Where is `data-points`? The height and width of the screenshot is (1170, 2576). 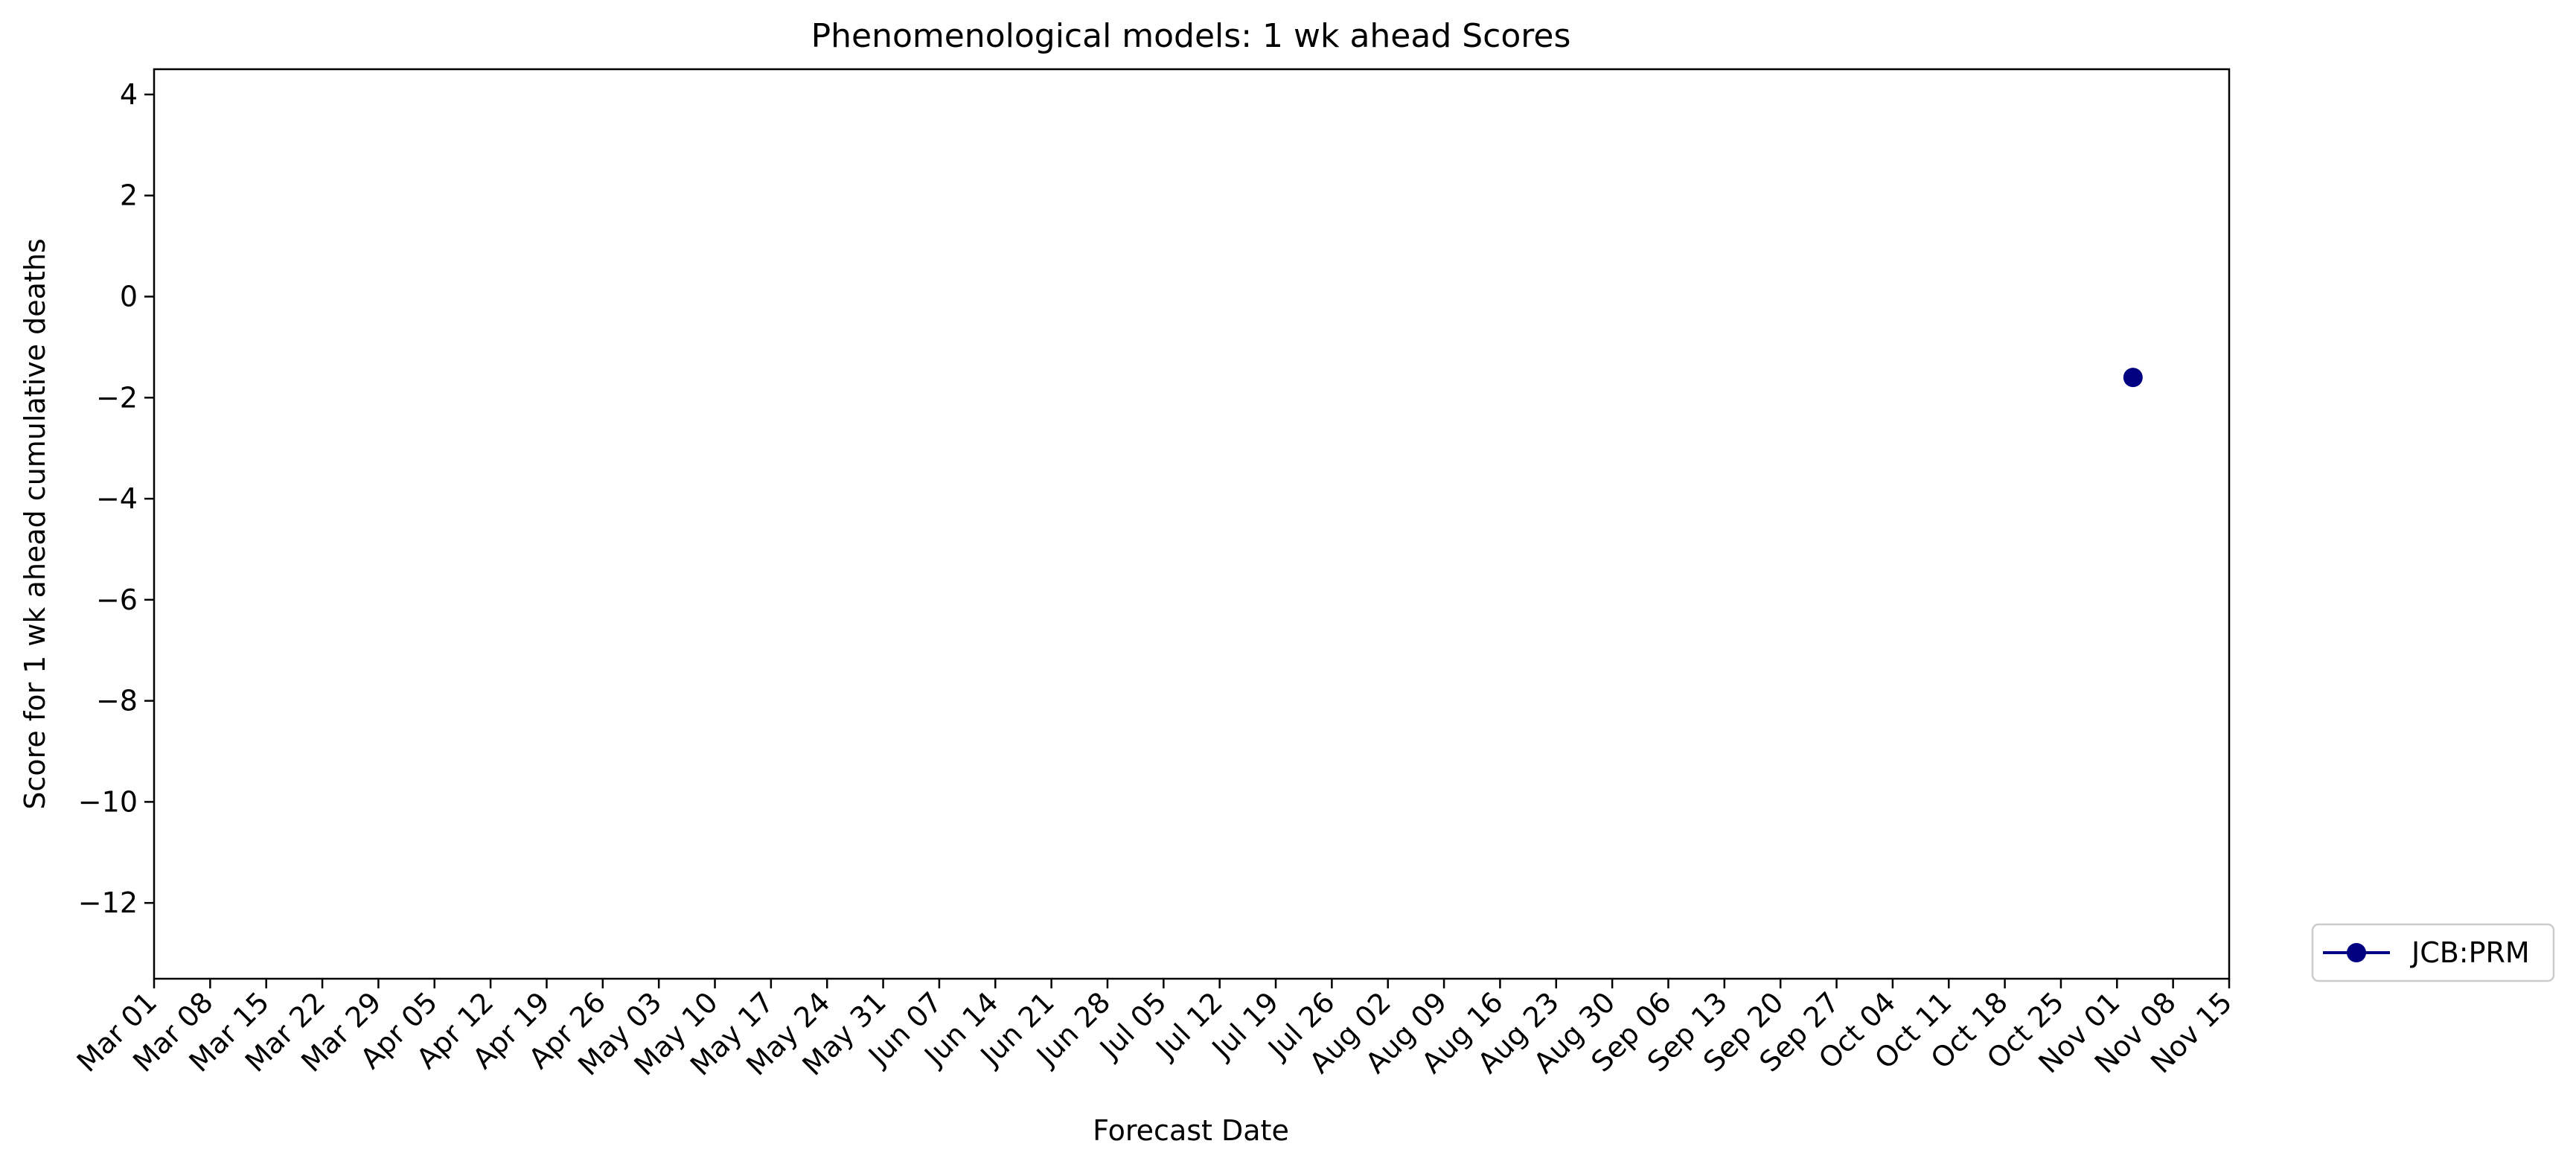 data-points is located at coordinates (2133, 378).